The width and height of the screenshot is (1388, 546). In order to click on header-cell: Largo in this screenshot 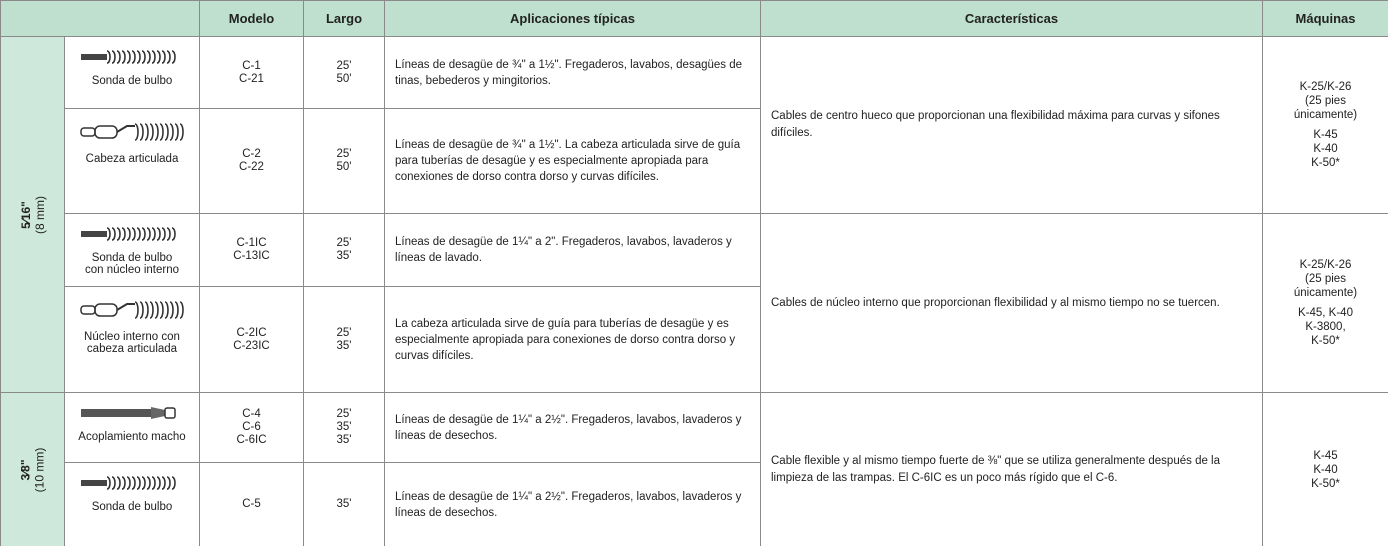, I will do `click(344, 18)`.